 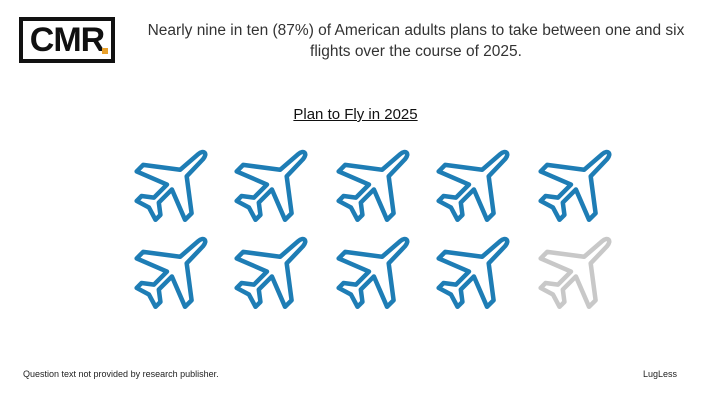 I want to click on source-label: LugLess, so click(x=659, y=374).